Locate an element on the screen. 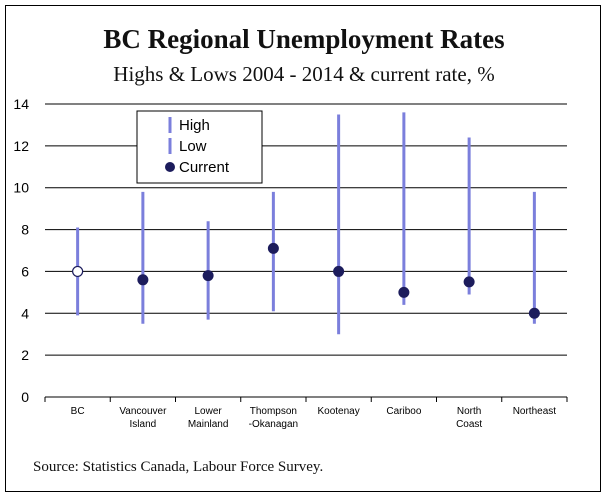 The height and width of the screenshot is (497, 607). y-tick-label: 12 is located at coordinates (21, 146).